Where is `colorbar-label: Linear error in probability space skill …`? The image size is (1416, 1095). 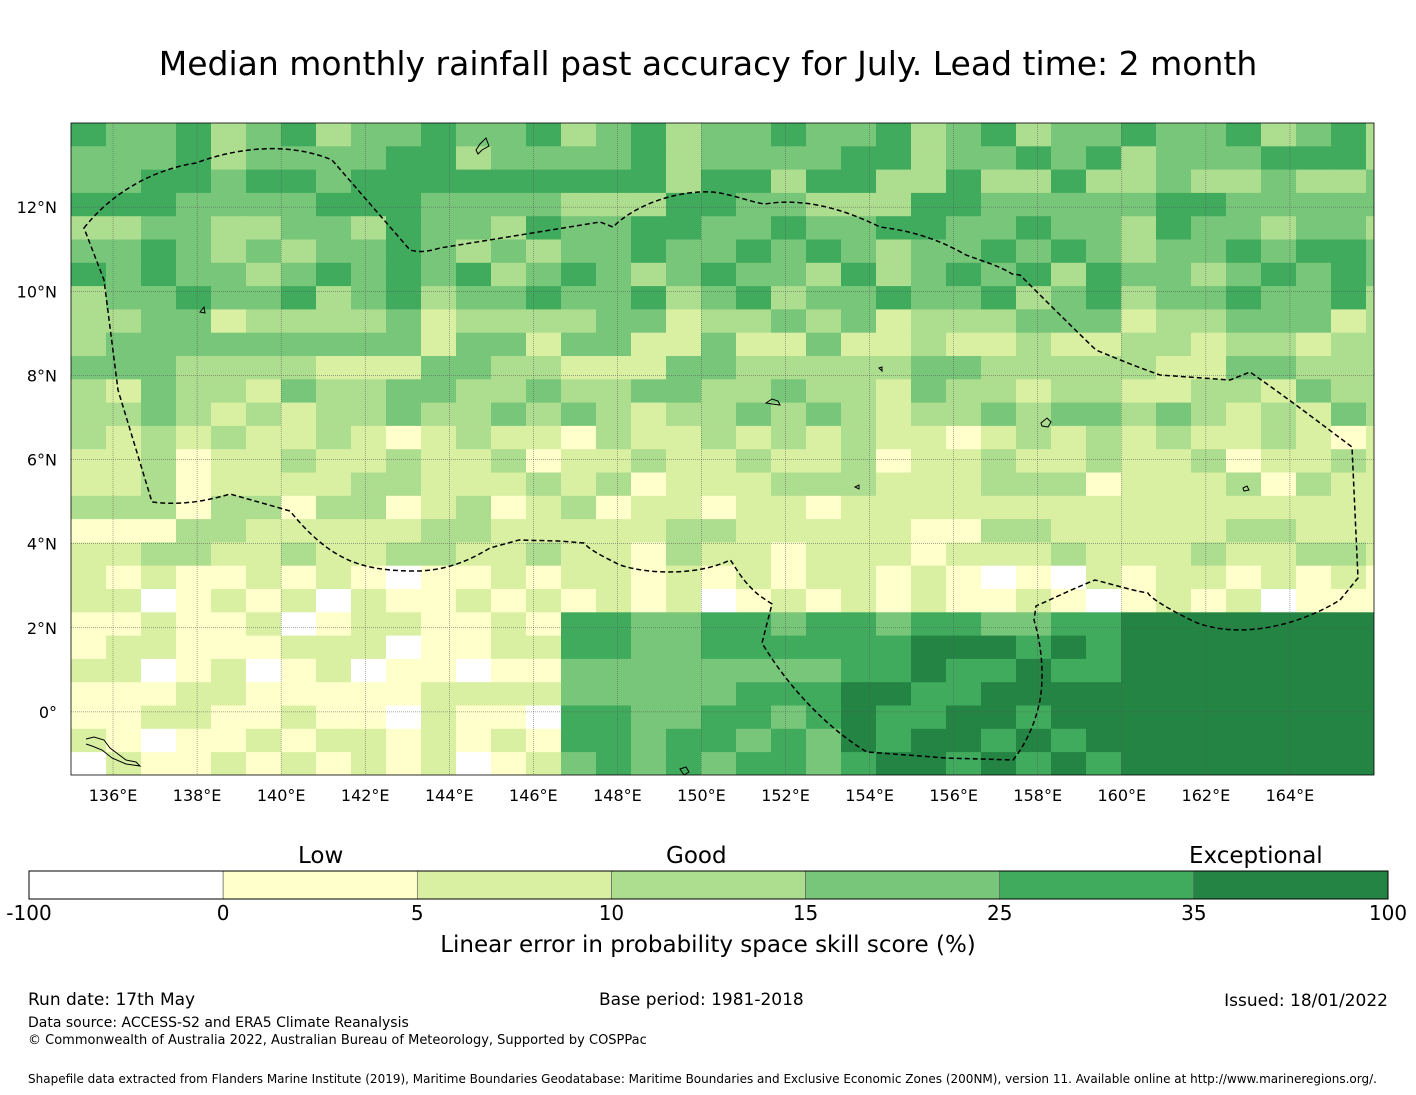
colorbar-label: Linear error in probability space skill … is located at coordinates (708, 945).